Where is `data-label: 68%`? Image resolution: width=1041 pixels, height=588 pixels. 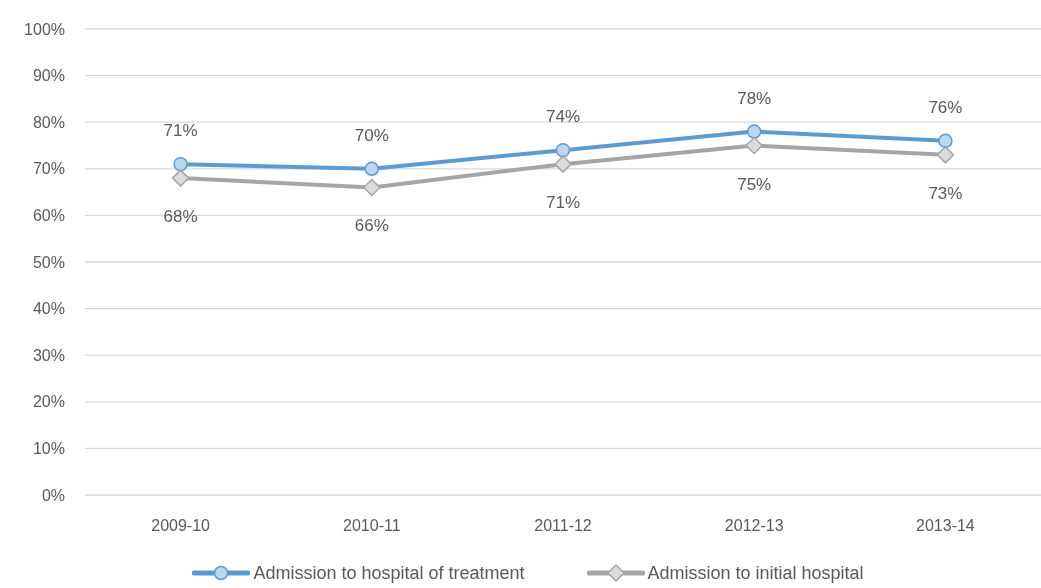 data-label: 68% is located at coordinates (180, 217).